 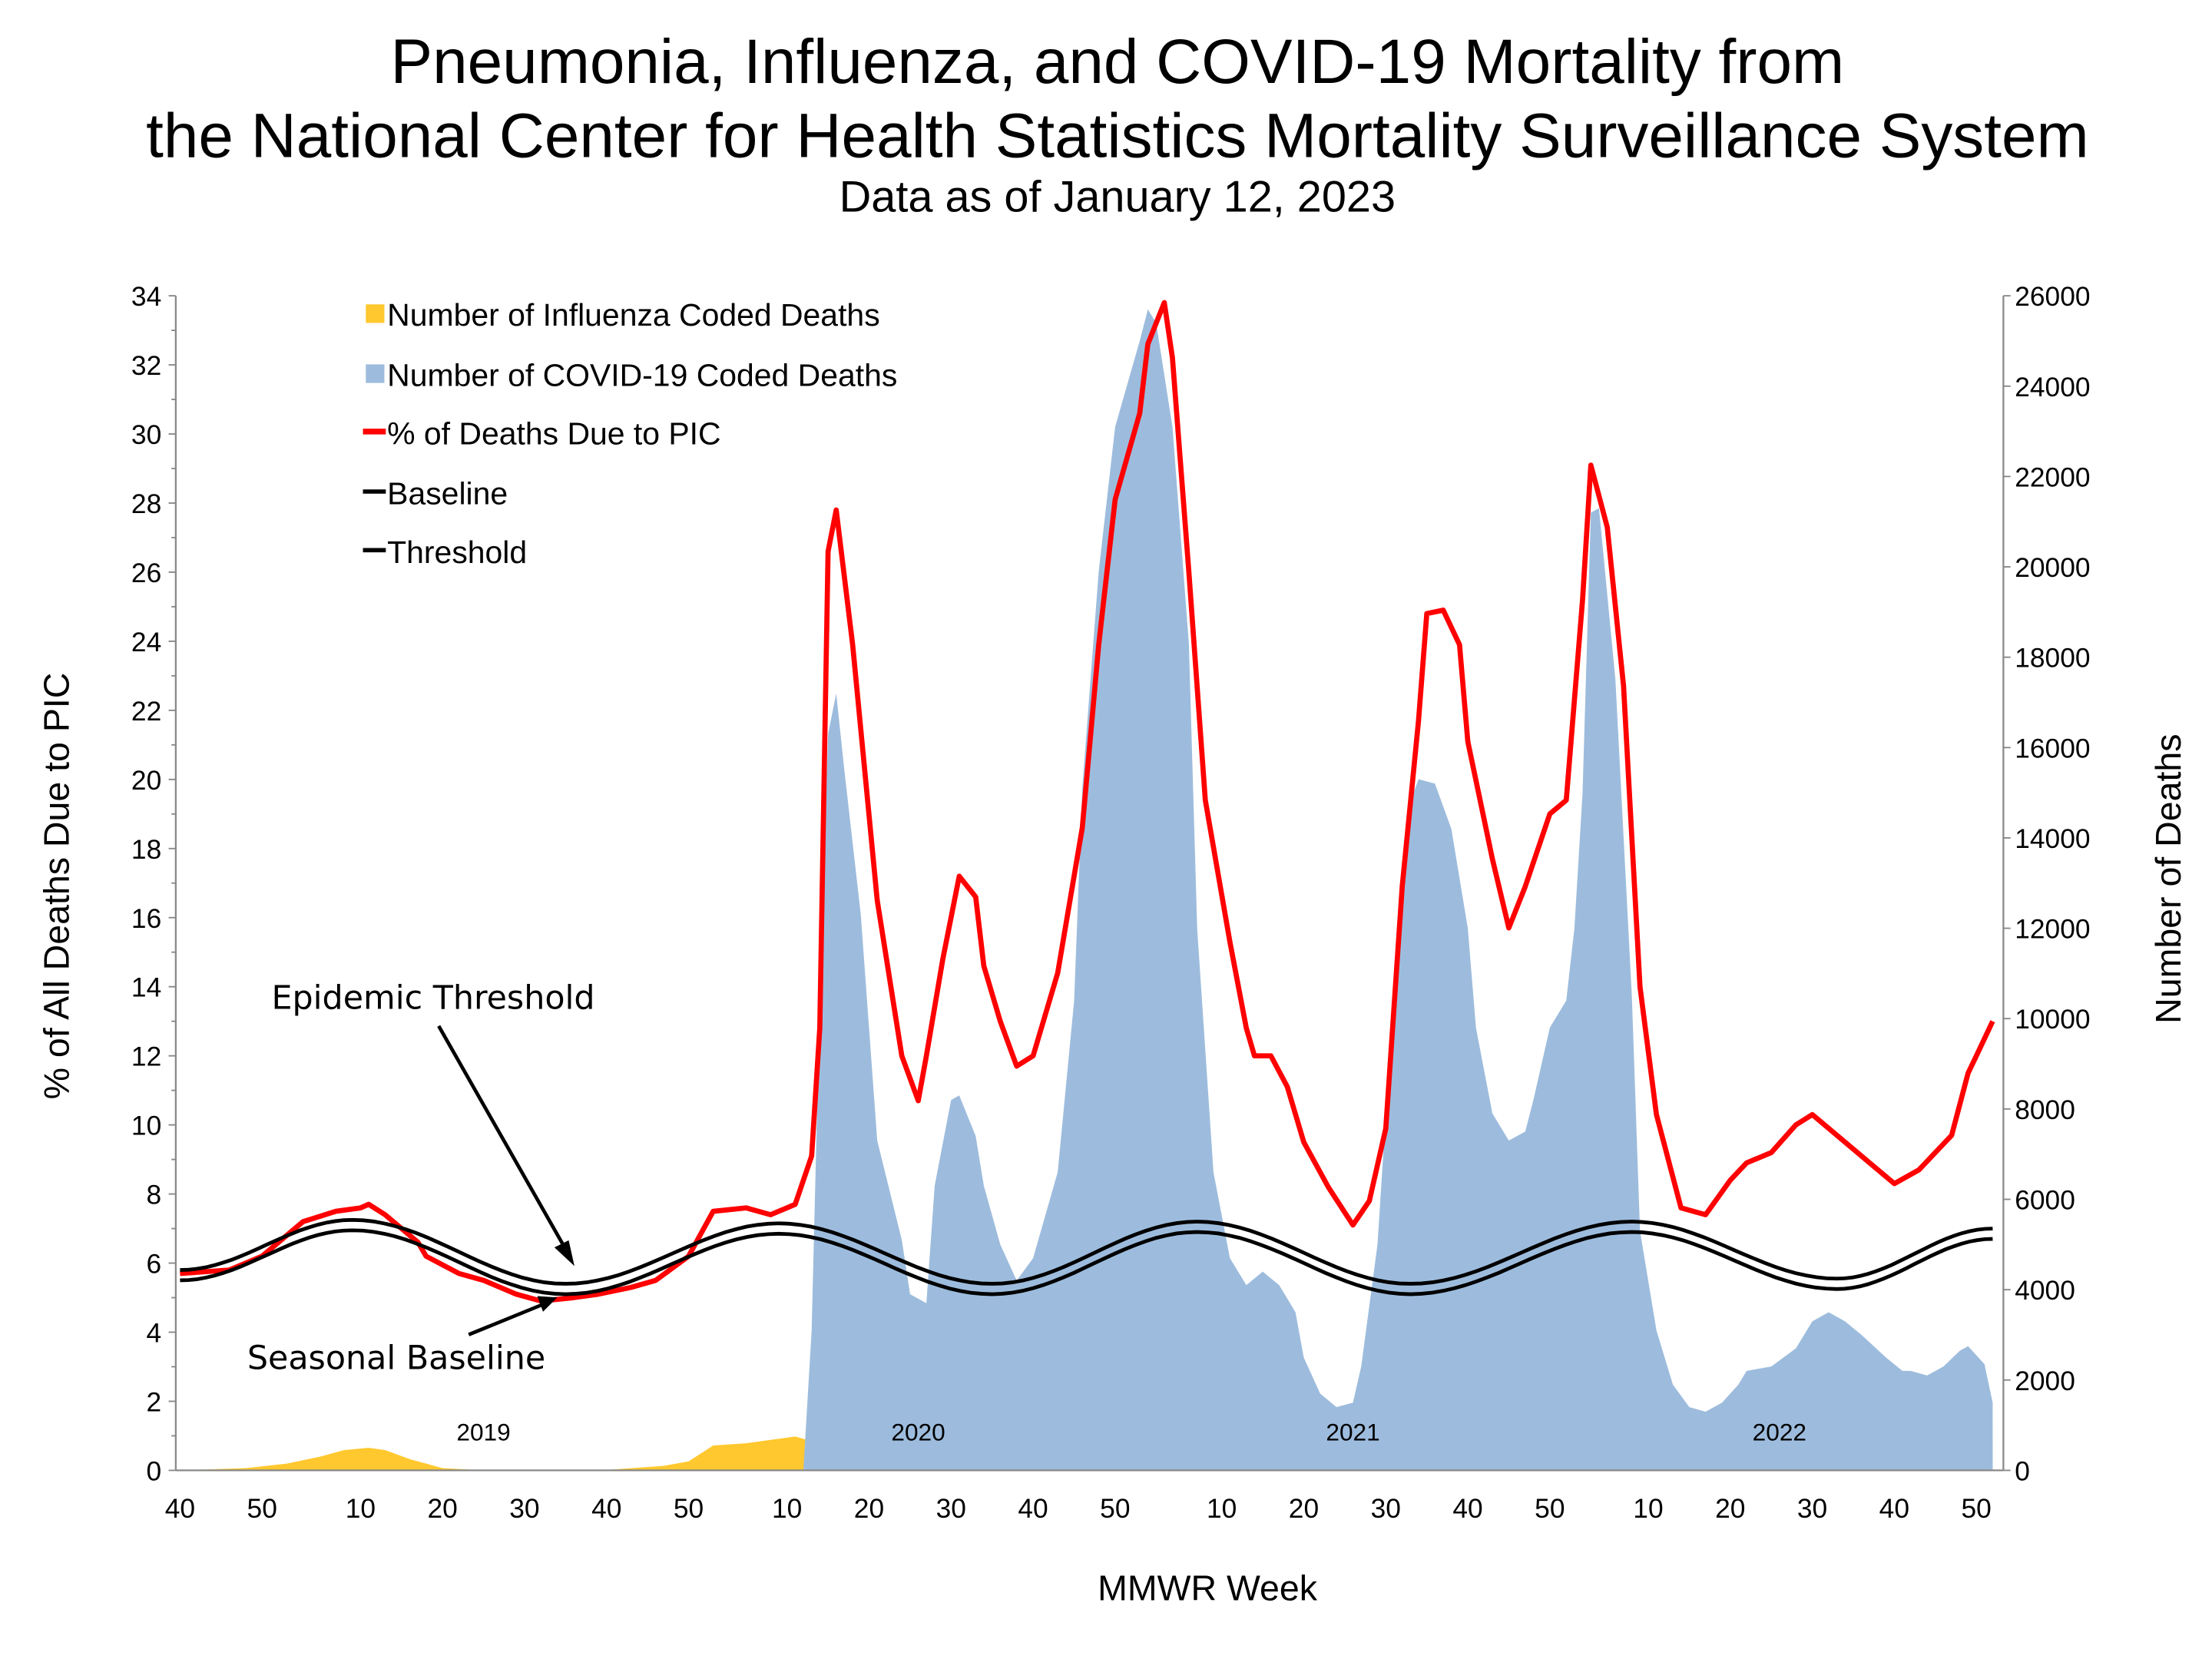 What do you see at coordinates (154, 1471) in the screenshot?
I see `y-left-tick-label: 0` at bounding box center [154, 1471].